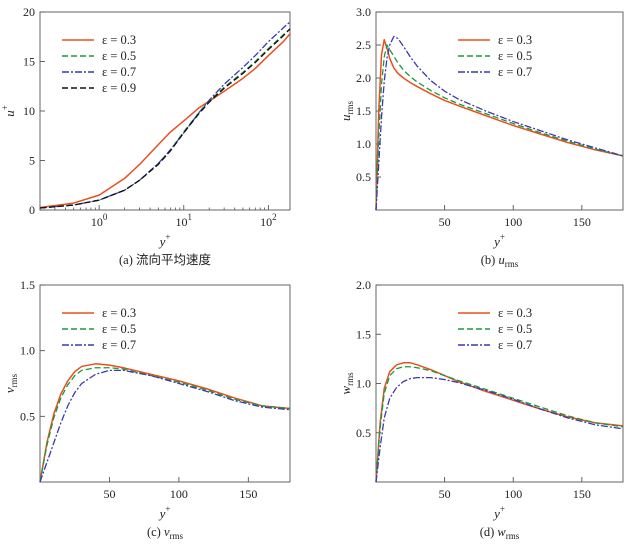  What do you see at coordinates (29, 62) in the screenshot?
I see `y-tick-label: 15` at bounding box center [29, 62].